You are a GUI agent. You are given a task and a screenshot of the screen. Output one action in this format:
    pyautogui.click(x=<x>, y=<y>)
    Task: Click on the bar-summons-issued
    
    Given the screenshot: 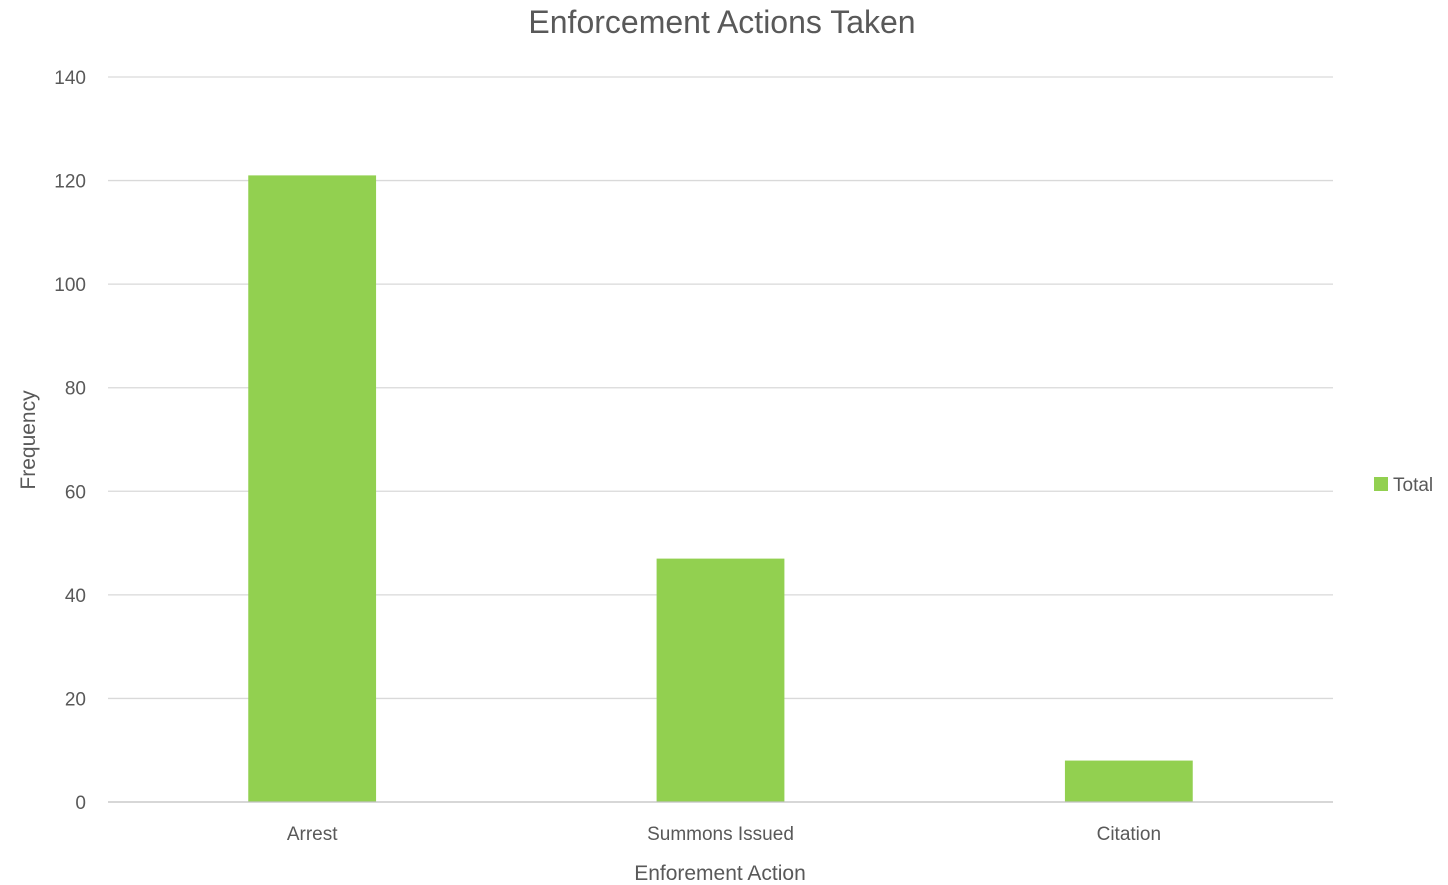 What is the action you would take?
    pyautogui.click(x=720, y=680)
    